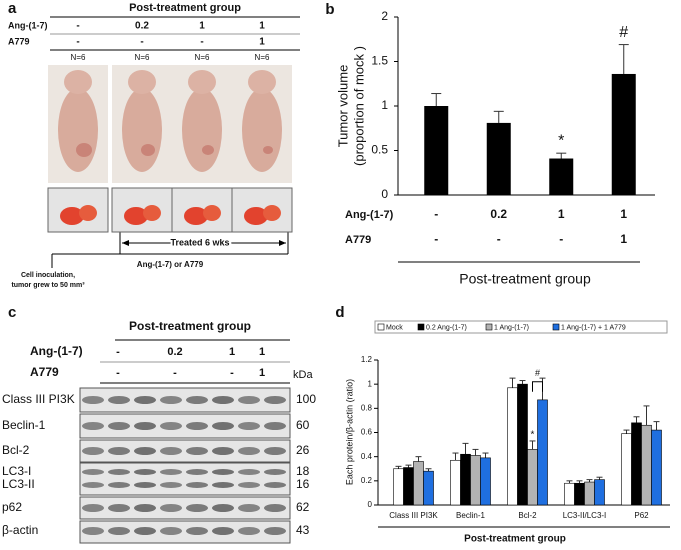 Image resolution: width=681 pixels, height=550 pixels. What do you see at coordinates (525, 279) in the screenshot?
I see `x-axis-label: Post-treatment group` at bounding box center [525, 279].